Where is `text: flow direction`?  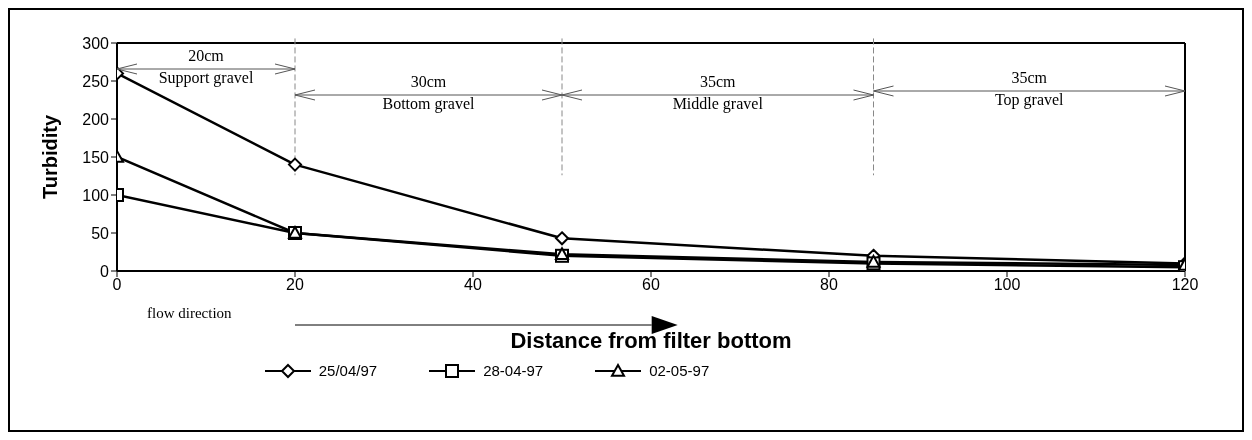 text: flow direction is located at coordinates (190, 313).